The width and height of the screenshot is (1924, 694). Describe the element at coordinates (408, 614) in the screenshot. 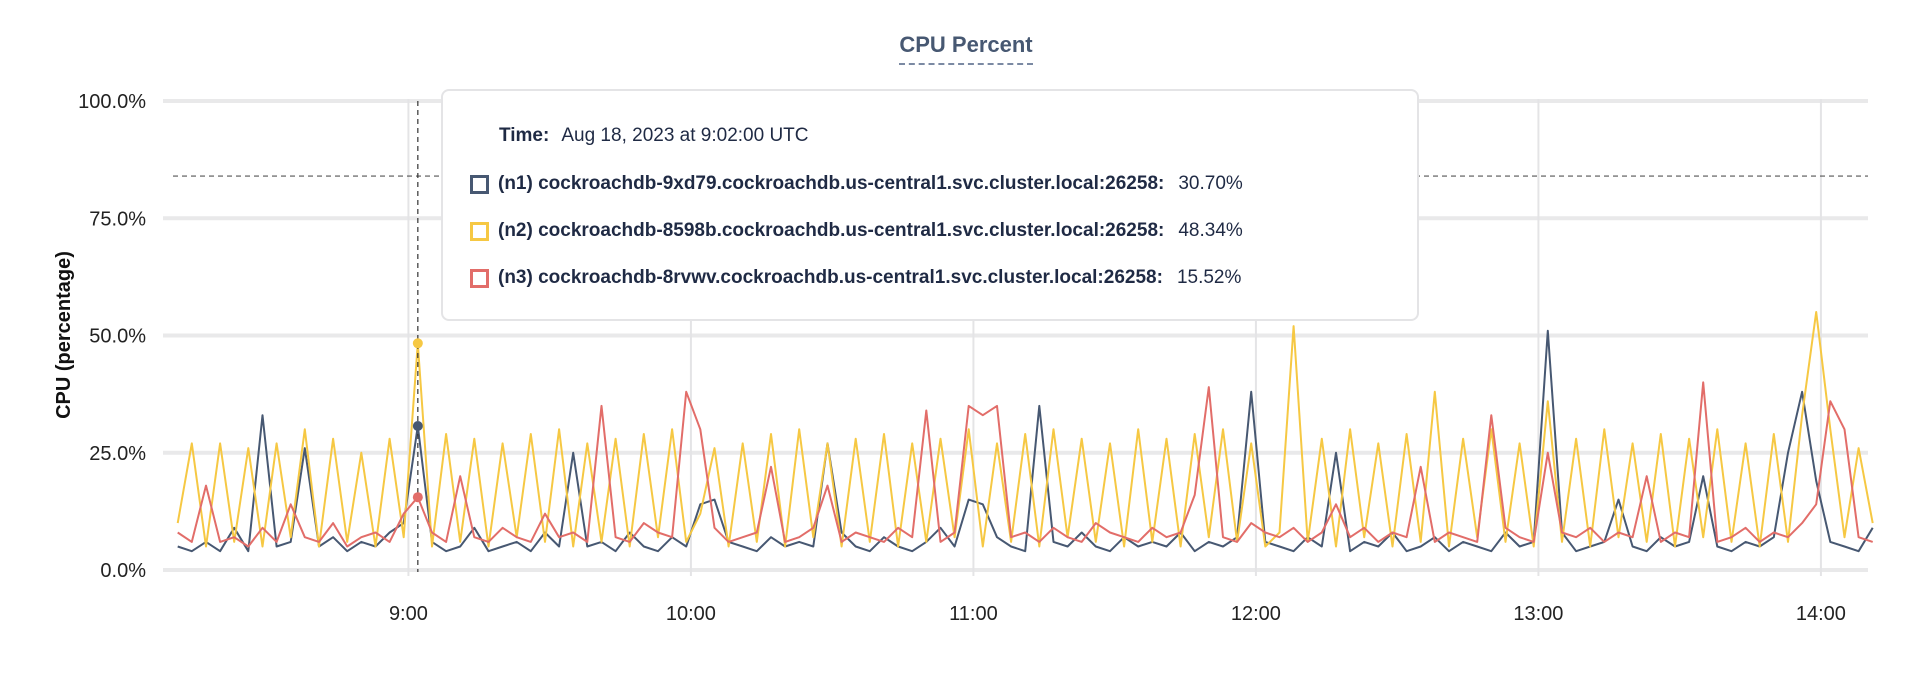

I see `x-tick-label: 9:00` at that location.